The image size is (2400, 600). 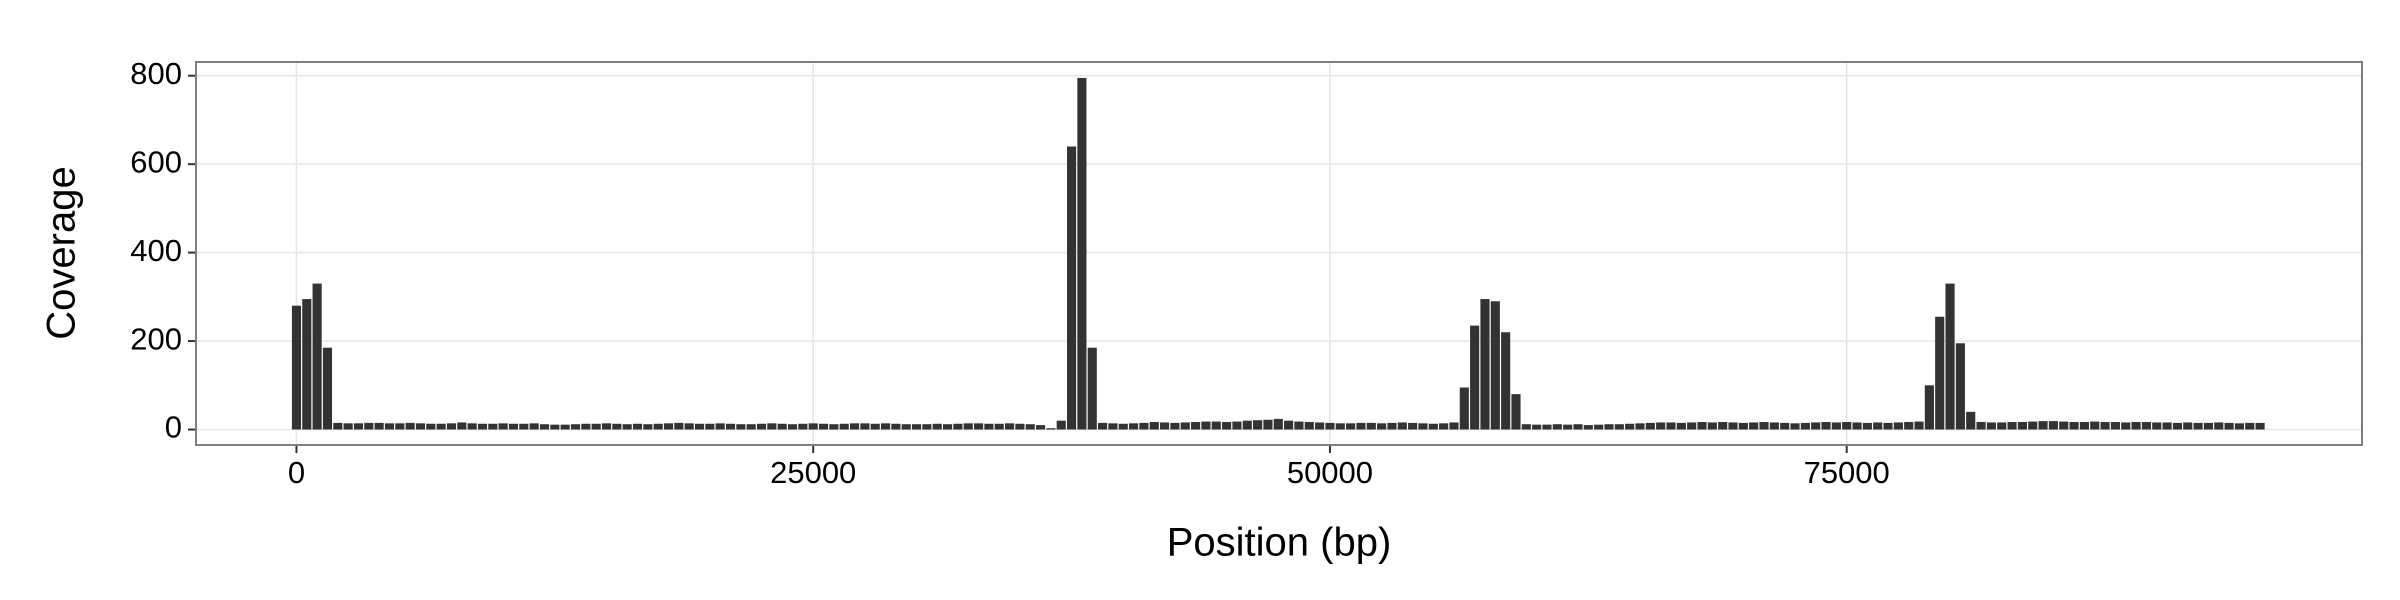 What do you see at coordinates (62, 252) in the screenshot?
I see `y-axis-title: Coverage` at bounding box center [62, 252].